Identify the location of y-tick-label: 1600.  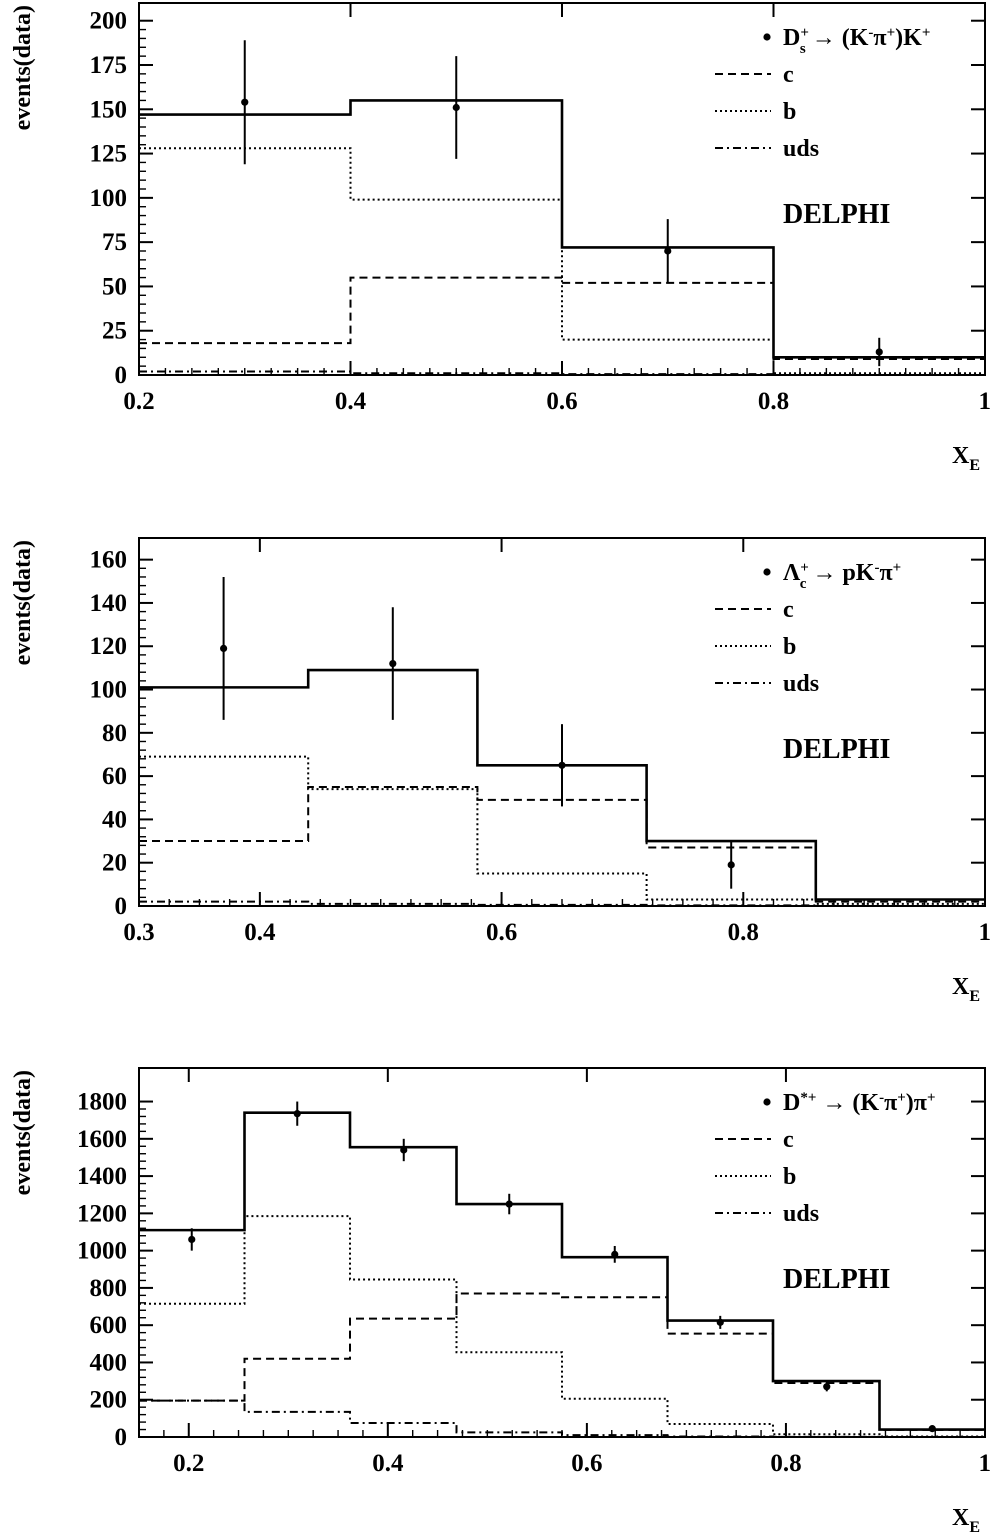
(102, 1139).